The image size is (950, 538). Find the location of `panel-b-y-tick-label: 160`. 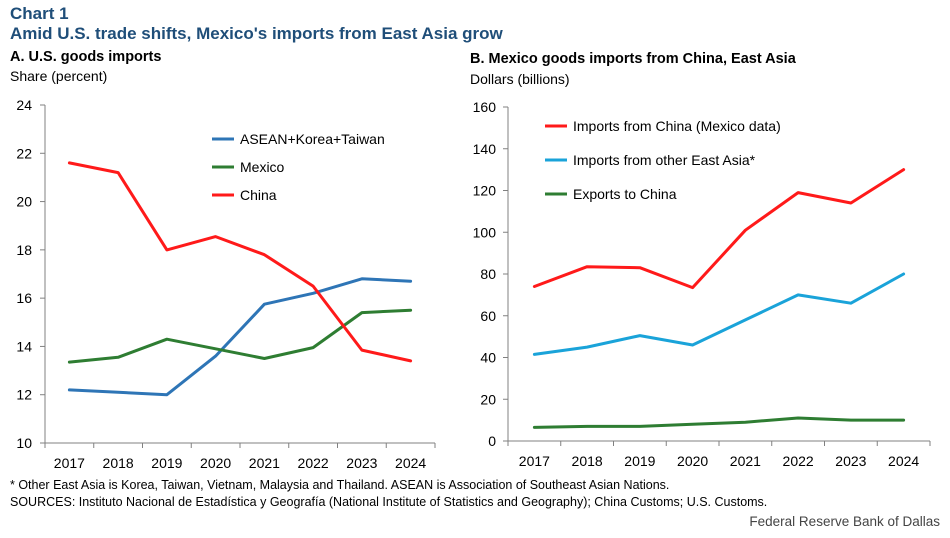

panel-b-y-tick-label: 160 is located at coordinates (485, 107).